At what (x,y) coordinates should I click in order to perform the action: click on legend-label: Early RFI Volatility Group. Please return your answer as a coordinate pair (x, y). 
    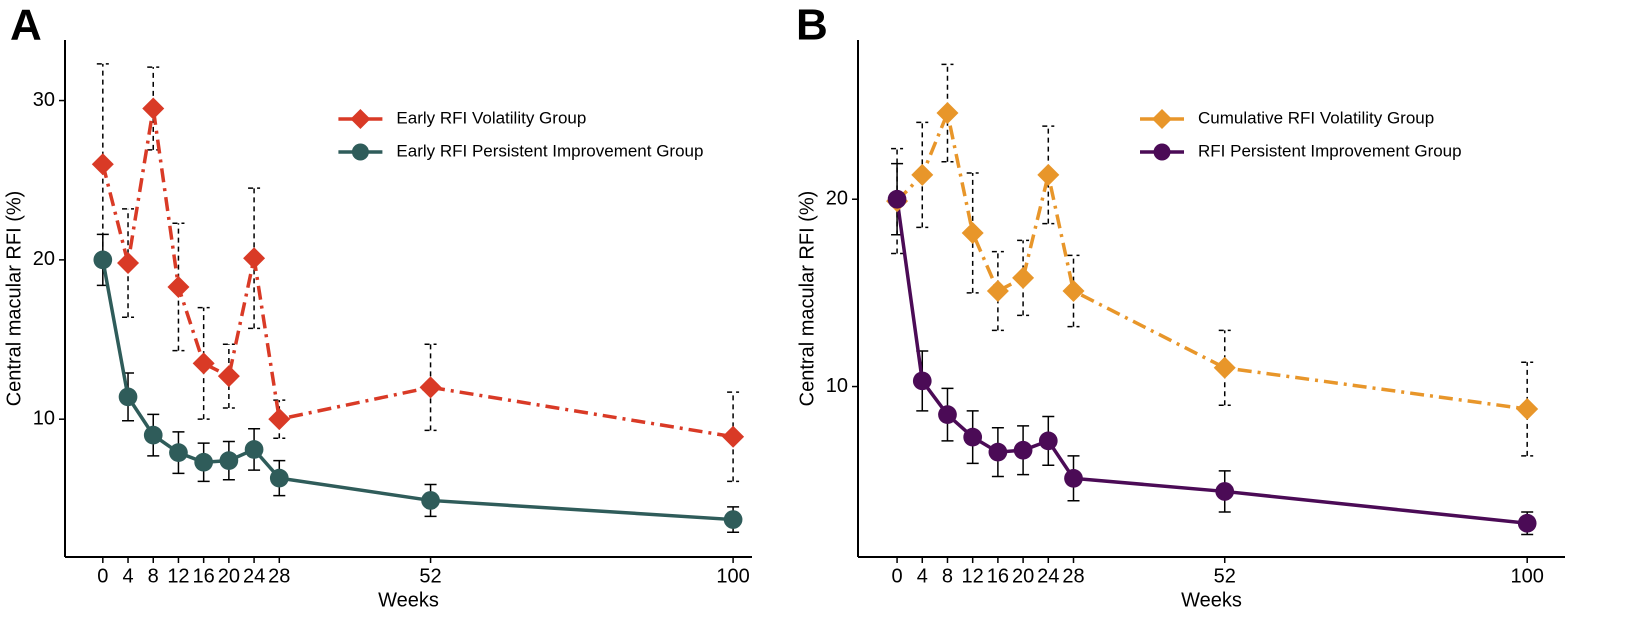
    Looking at the image, I should click on (491, 117).